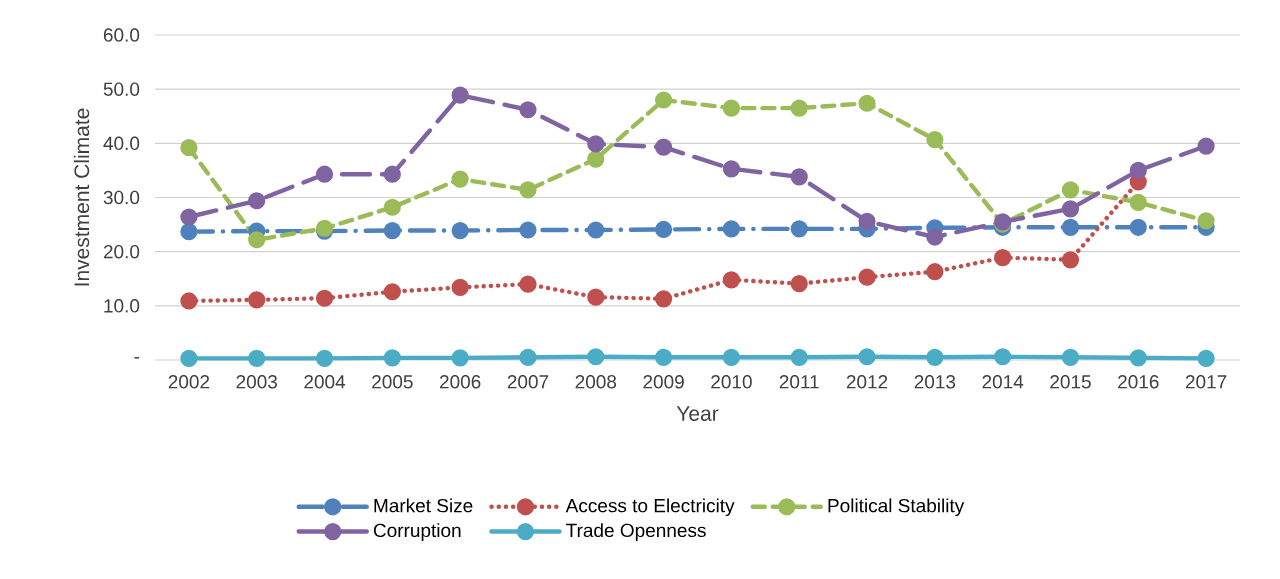  What do you see at coordinates (731, 382) in the screenshot?
I see `x-tick-label: 2010` at bounding box center [731, 382].